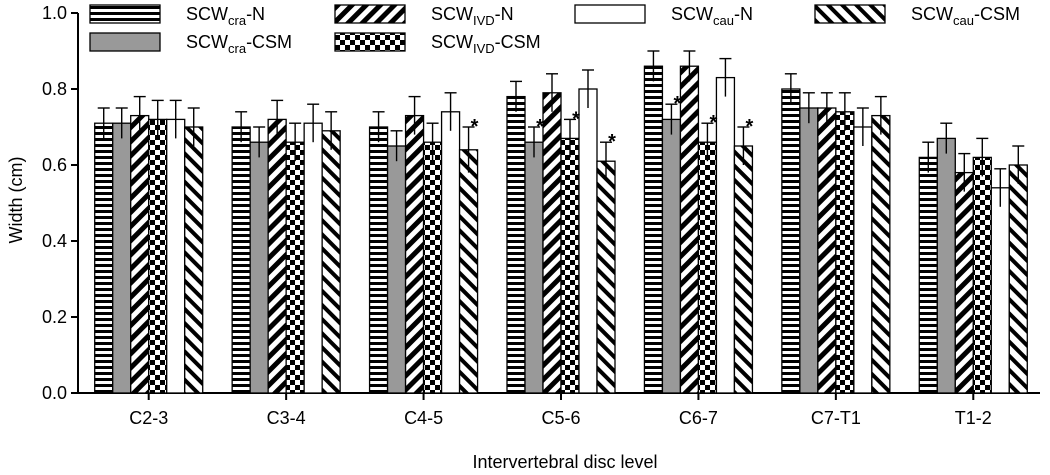  Describe the element at coordinates (423, 418) in the screenshot. I see `x-tick-label: C4-5` at that location.